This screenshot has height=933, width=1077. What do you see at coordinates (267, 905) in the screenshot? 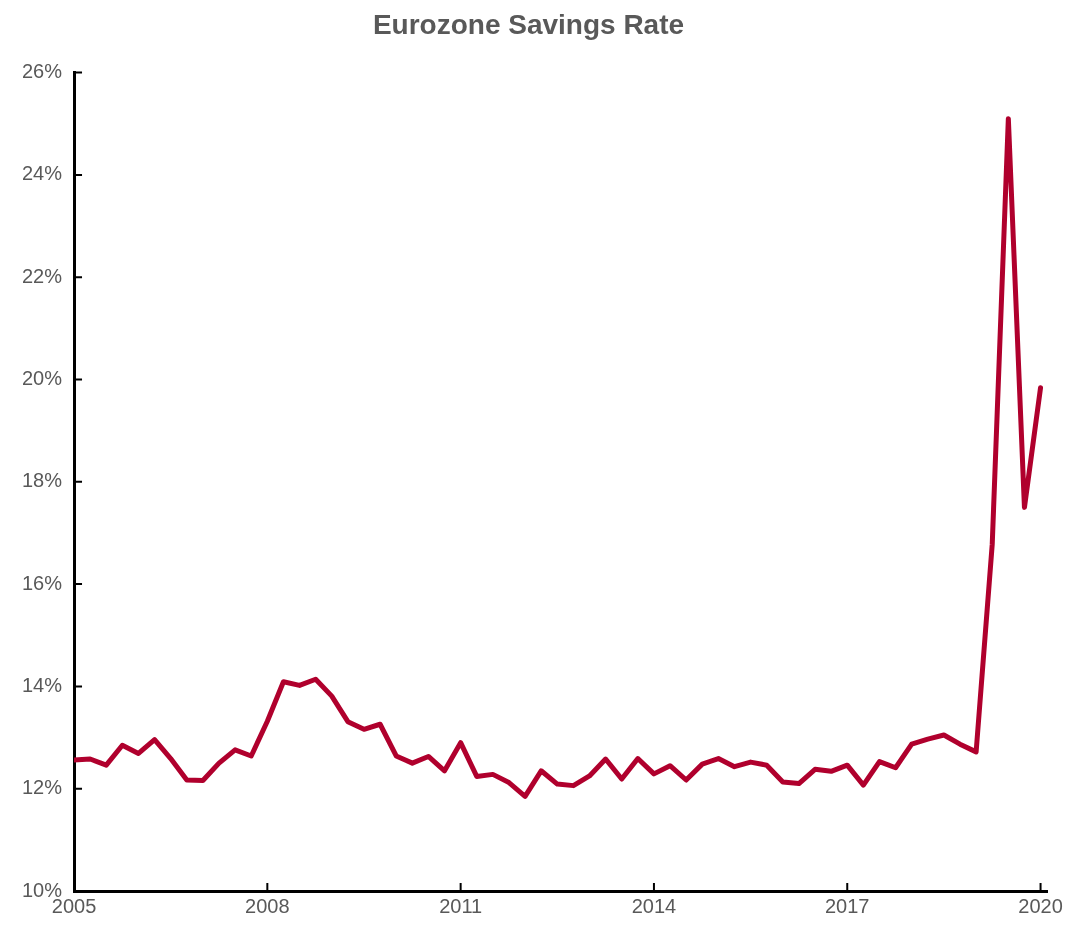
I see `x-tick-label: 2008` at bounding box center [267, 905].